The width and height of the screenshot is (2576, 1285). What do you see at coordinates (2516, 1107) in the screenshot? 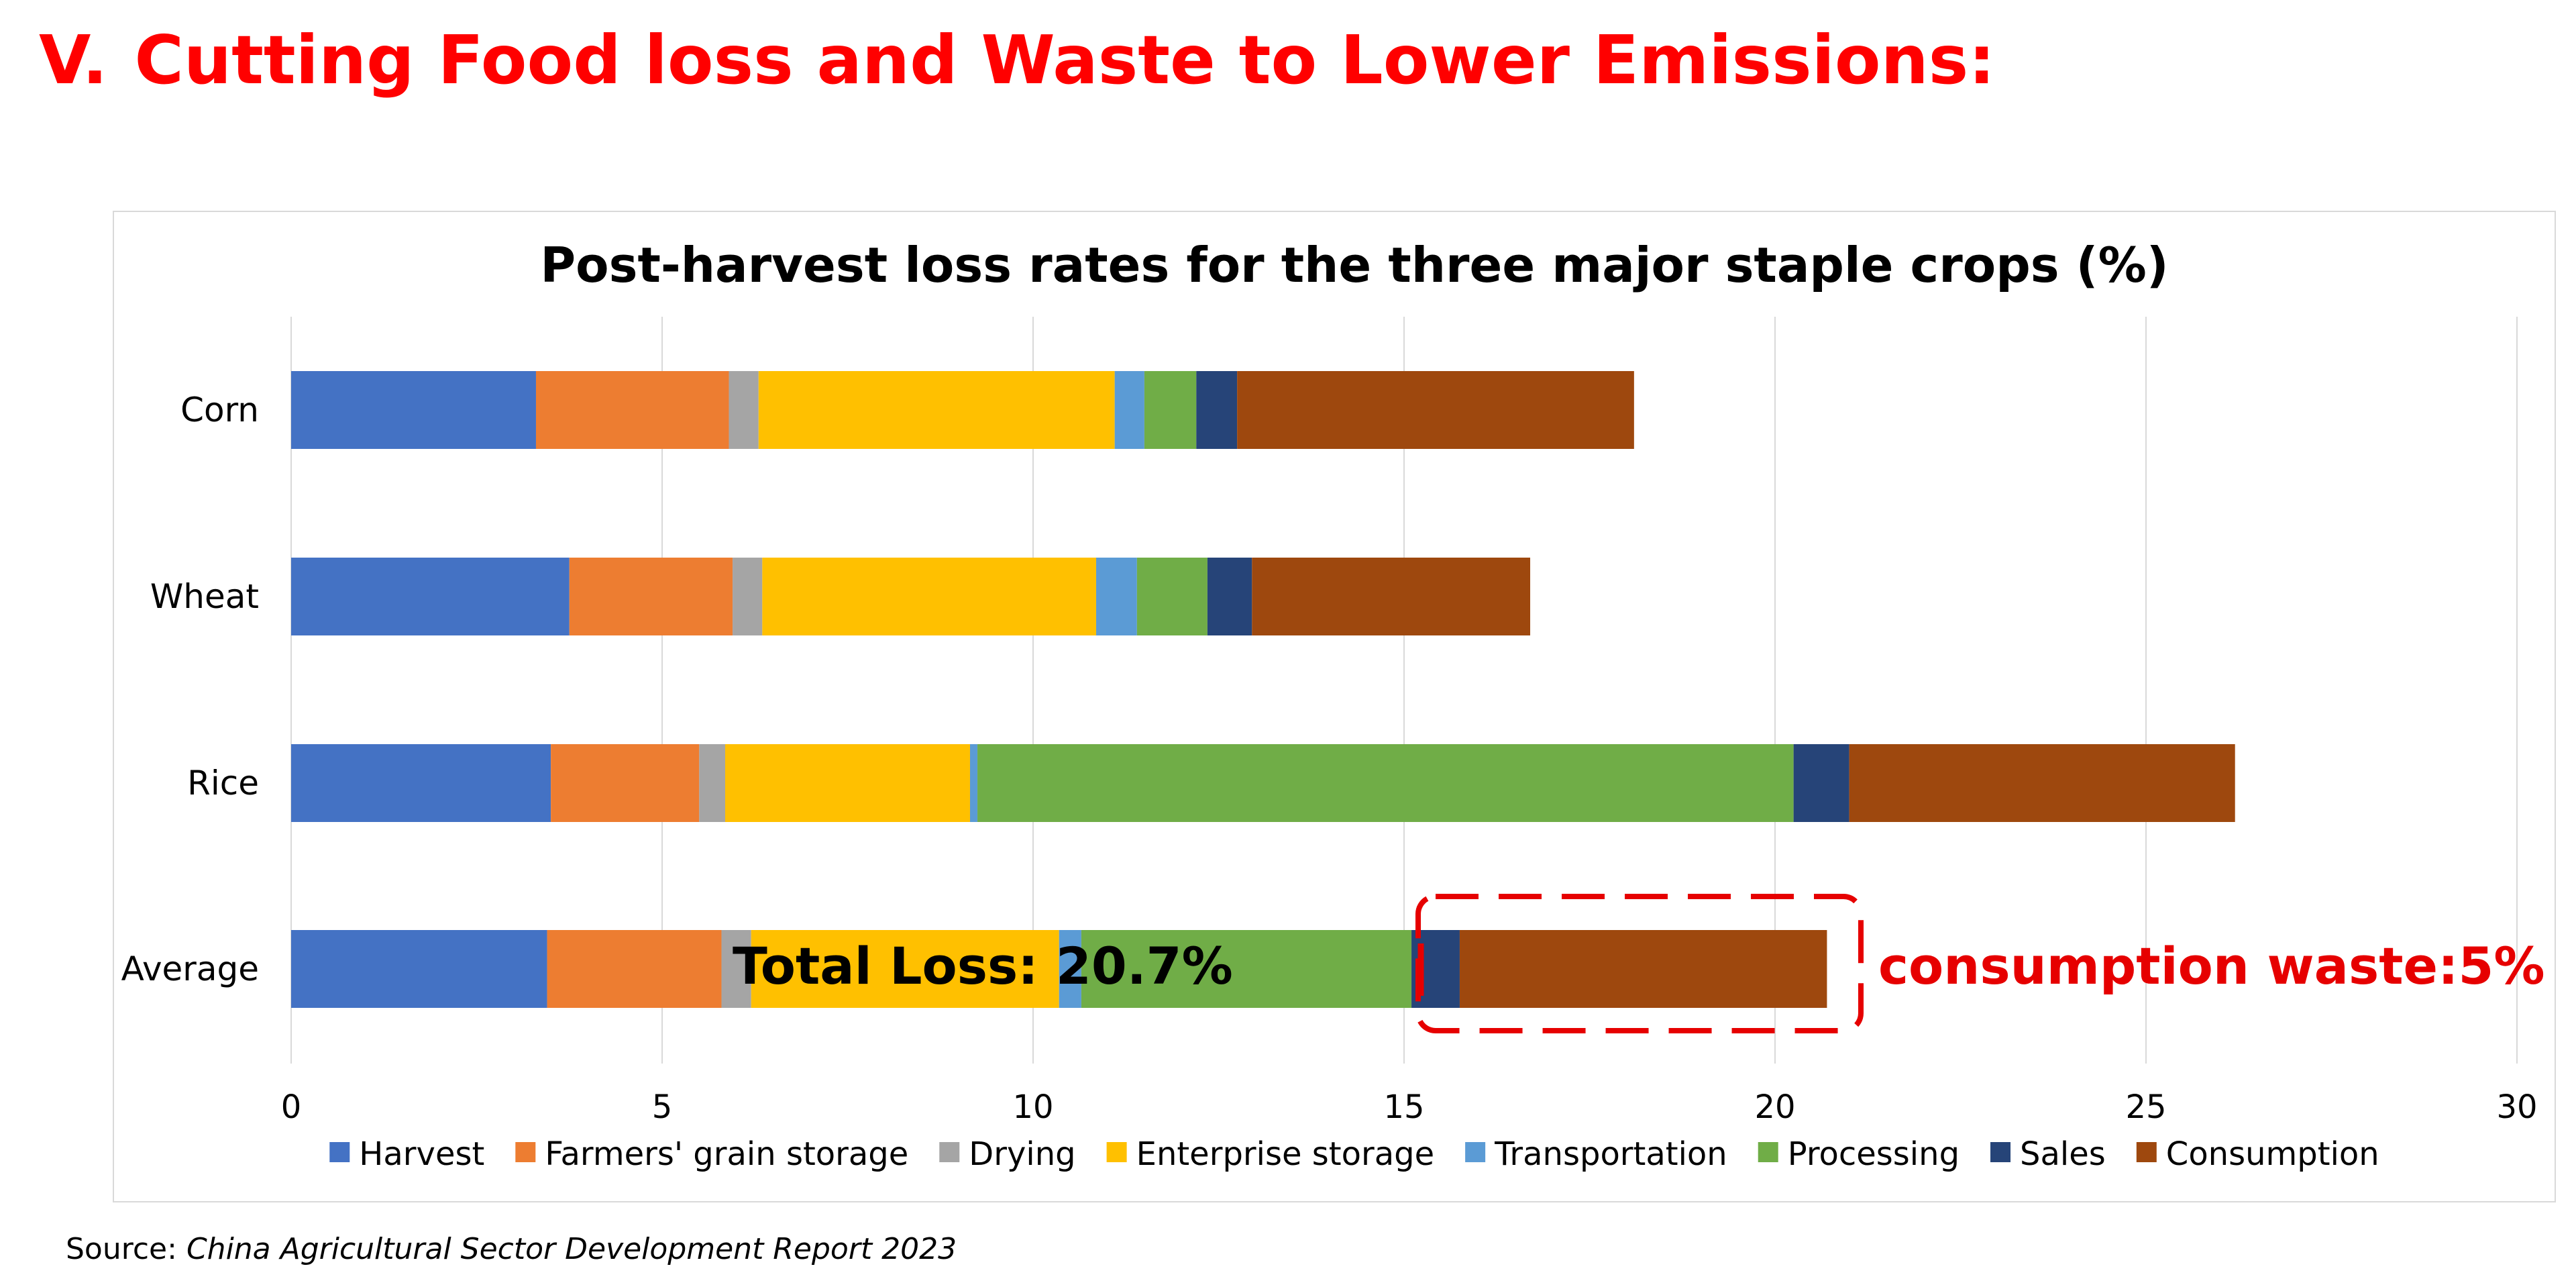
I see `x-tick-label: 30` at bounding box center [2516, 1107].